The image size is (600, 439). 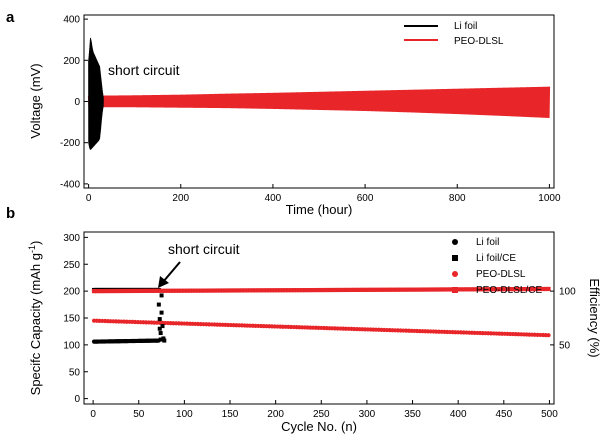 I want to click on y-left-tick-label: 200, so click(x=71, y=292).